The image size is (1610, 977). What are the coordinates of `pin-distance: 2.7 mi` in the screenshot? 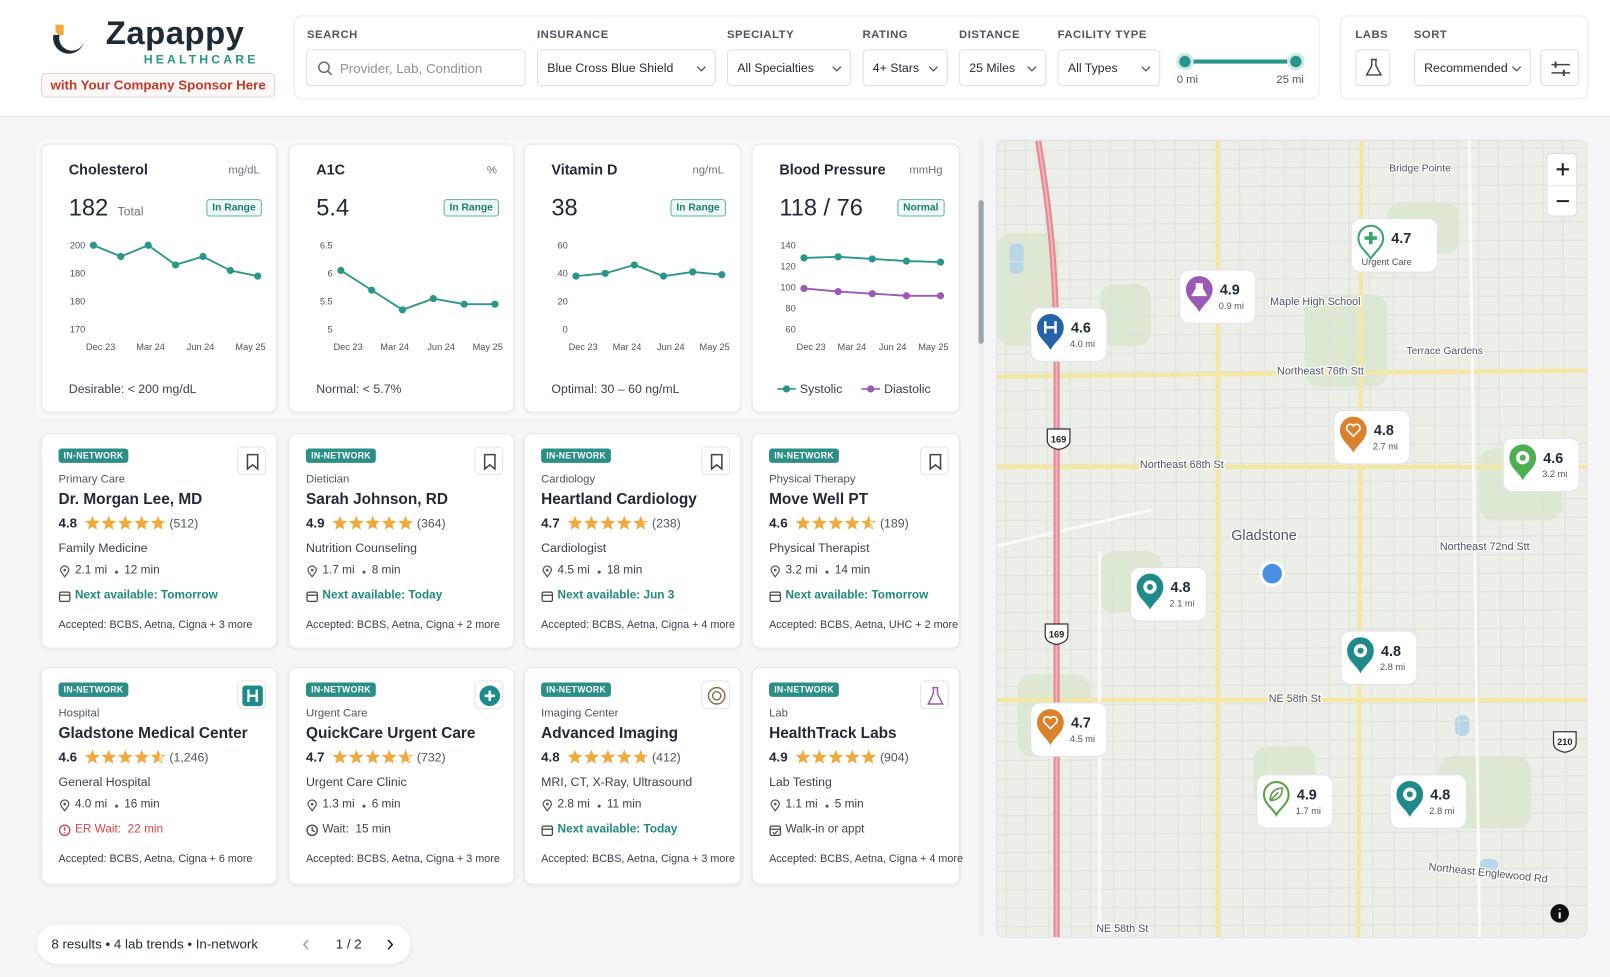 It's located at (1385, 447).